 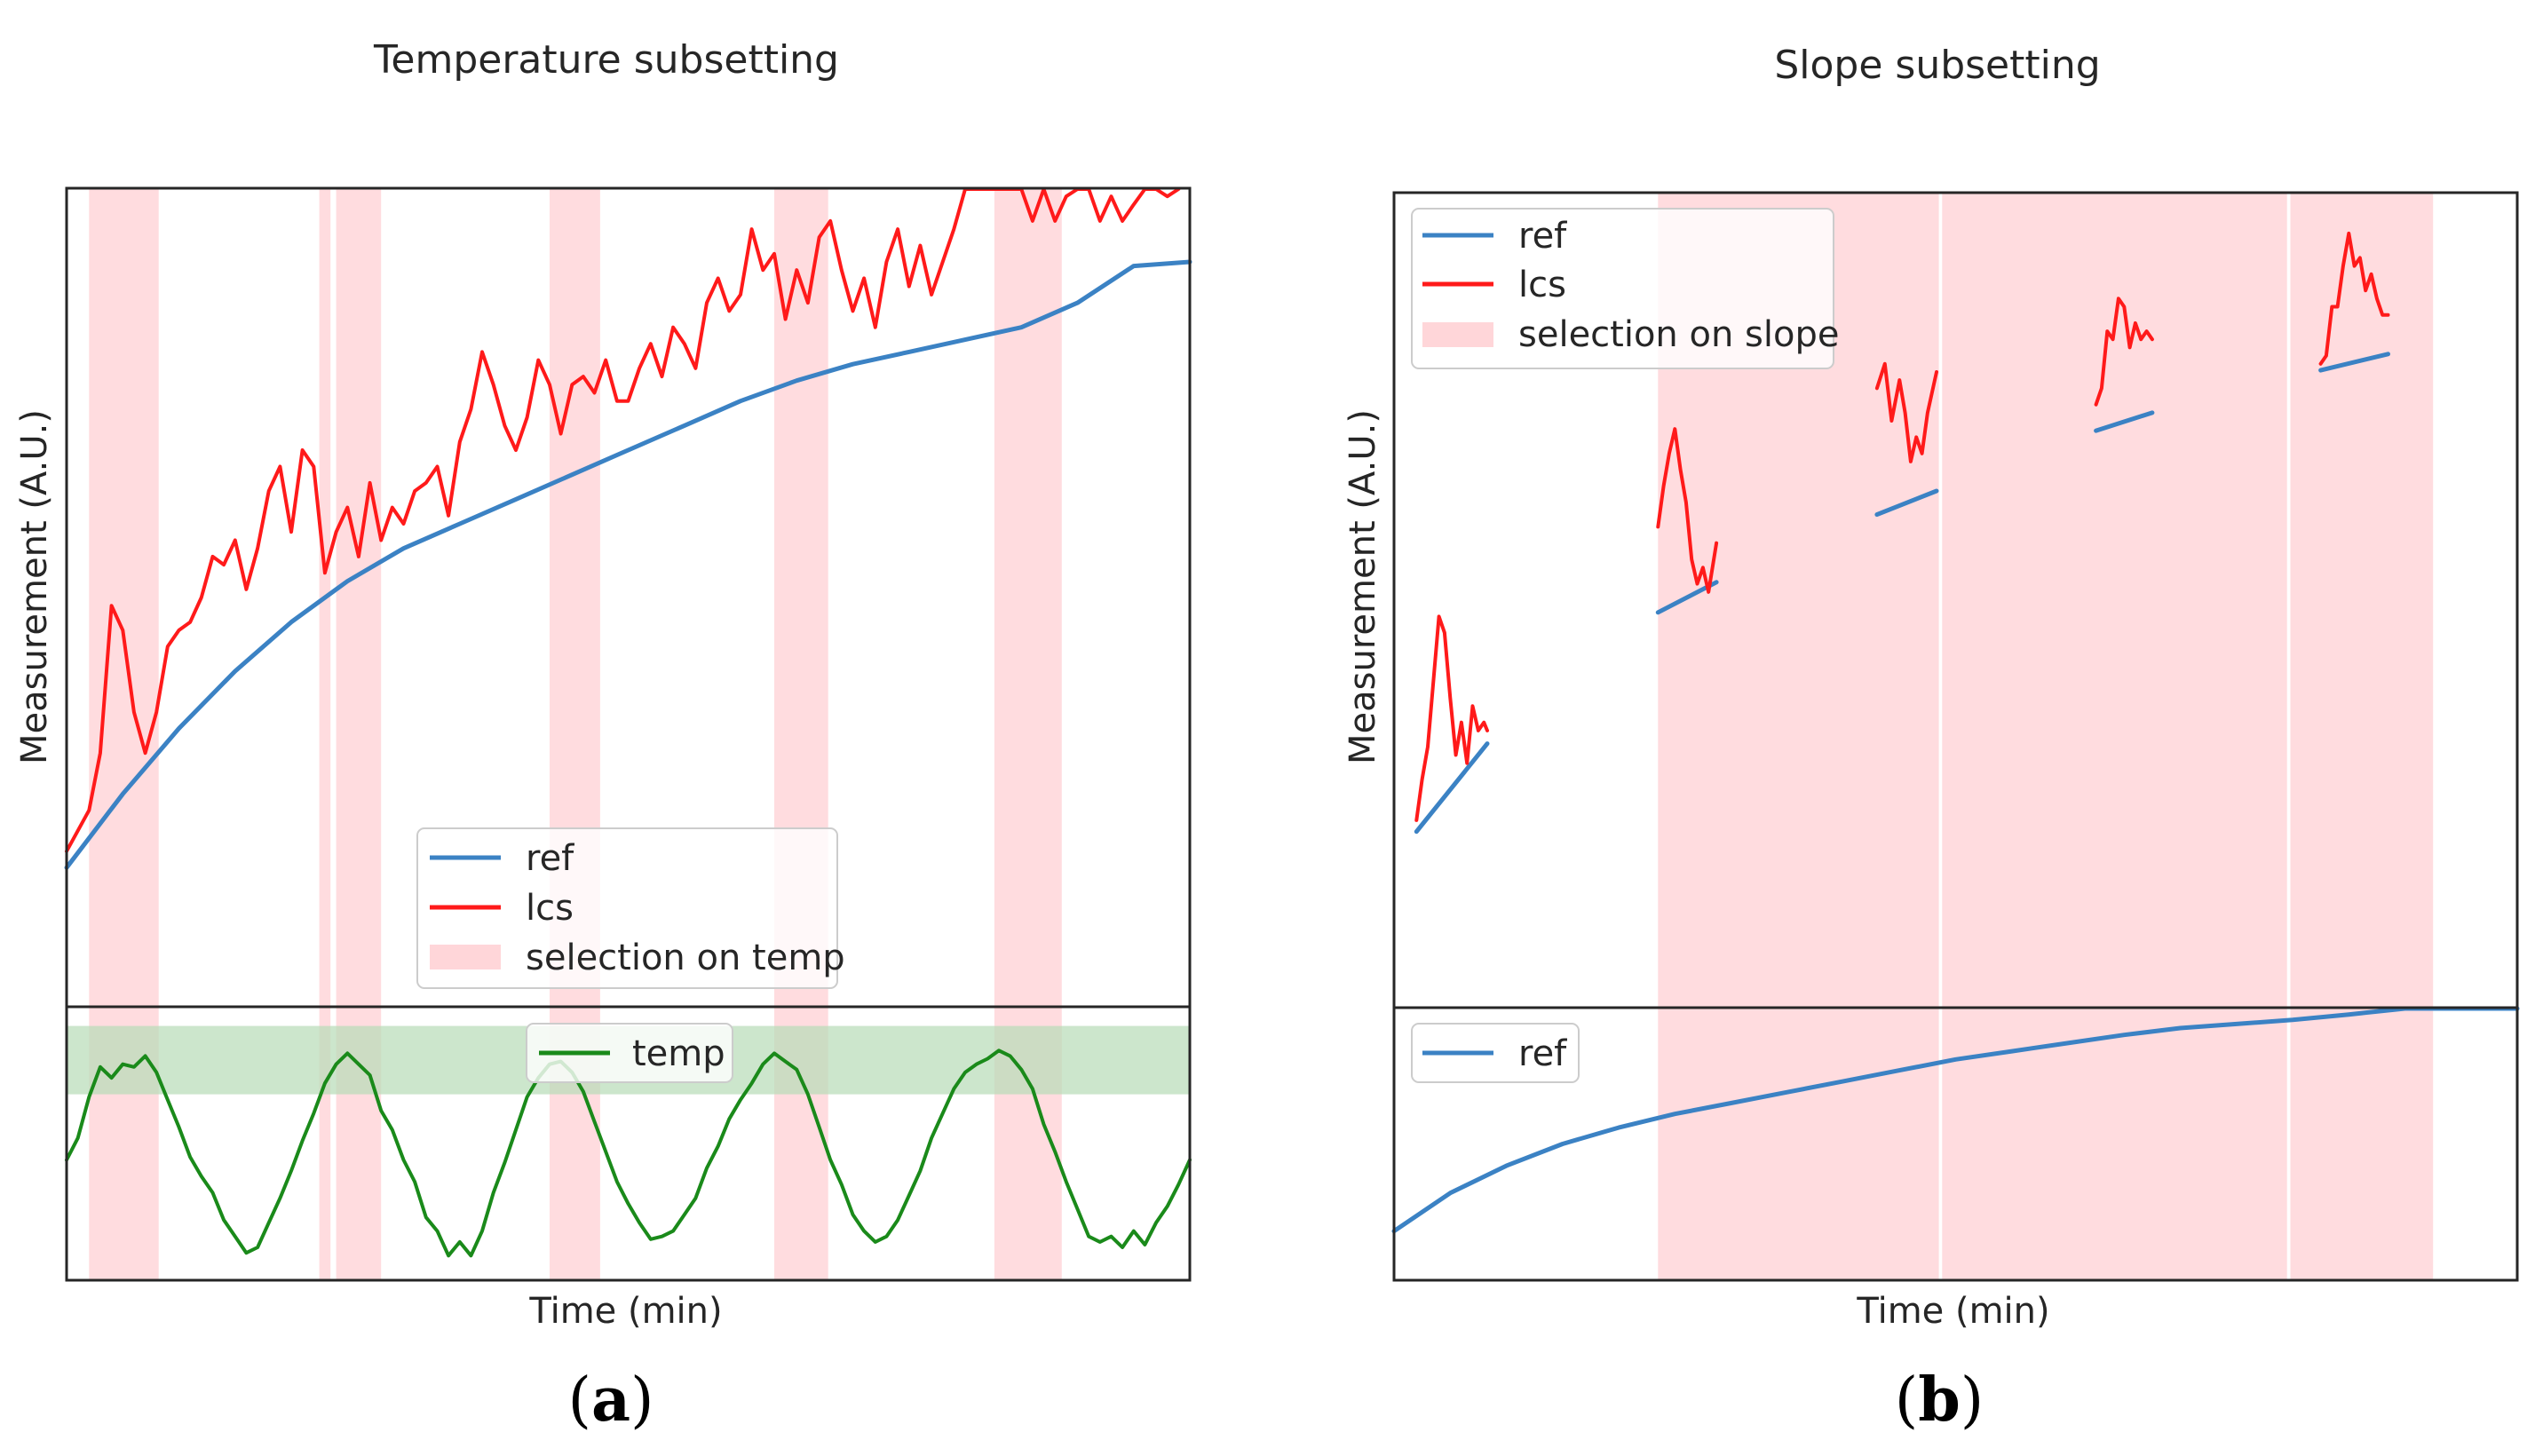 I want to click on legend-label-selection: selection on slope, so click(x=1678, y=334).